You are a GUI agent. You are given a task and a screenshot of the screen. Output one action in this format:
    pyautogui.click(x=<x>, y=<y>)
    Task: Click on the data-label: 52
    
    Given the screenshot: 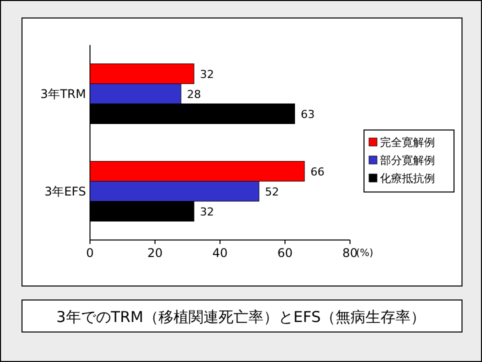 What is the action you would take?
    pyautogui.click(x=272, y=191)
    